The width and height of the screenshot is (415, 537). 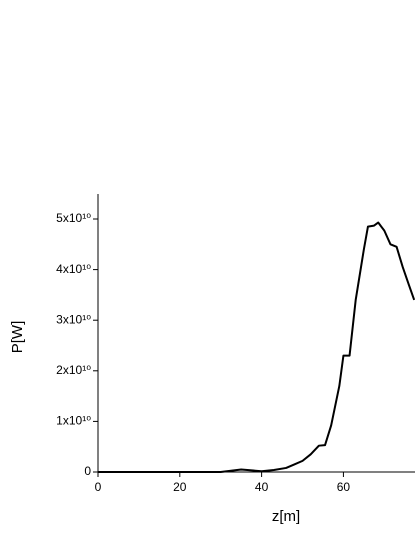 What do you see at coordinates (73, 421) in the screenshot?
I see `y-tick-label: 1x10¹⁰` at bounding box center [73, 421].